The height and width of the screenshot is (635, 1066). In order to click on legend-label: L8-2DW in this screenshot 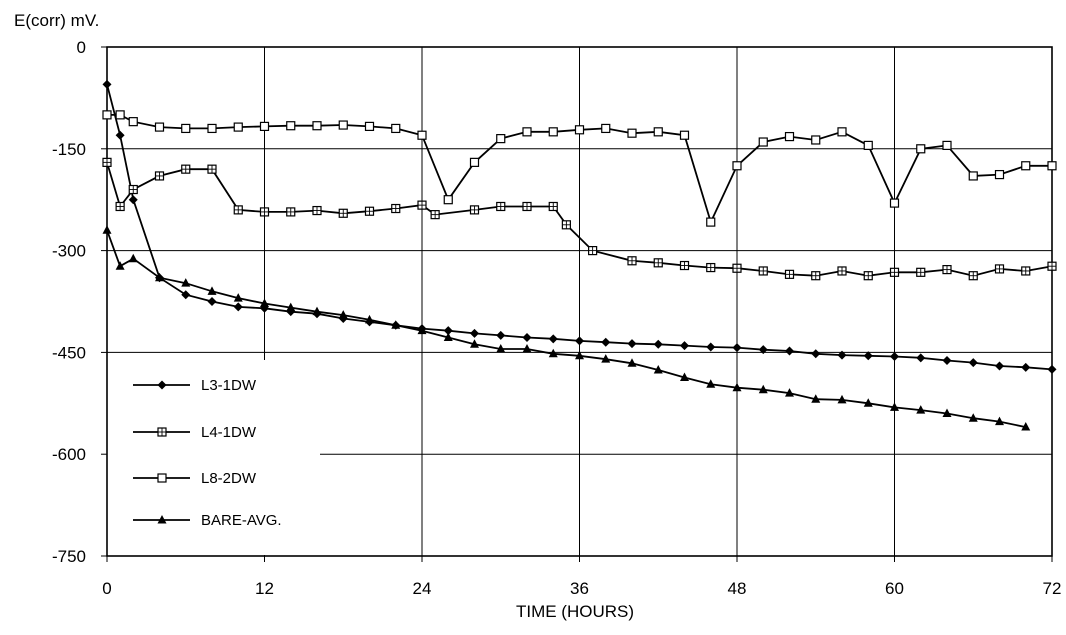, I will do `click(229, 478)`.